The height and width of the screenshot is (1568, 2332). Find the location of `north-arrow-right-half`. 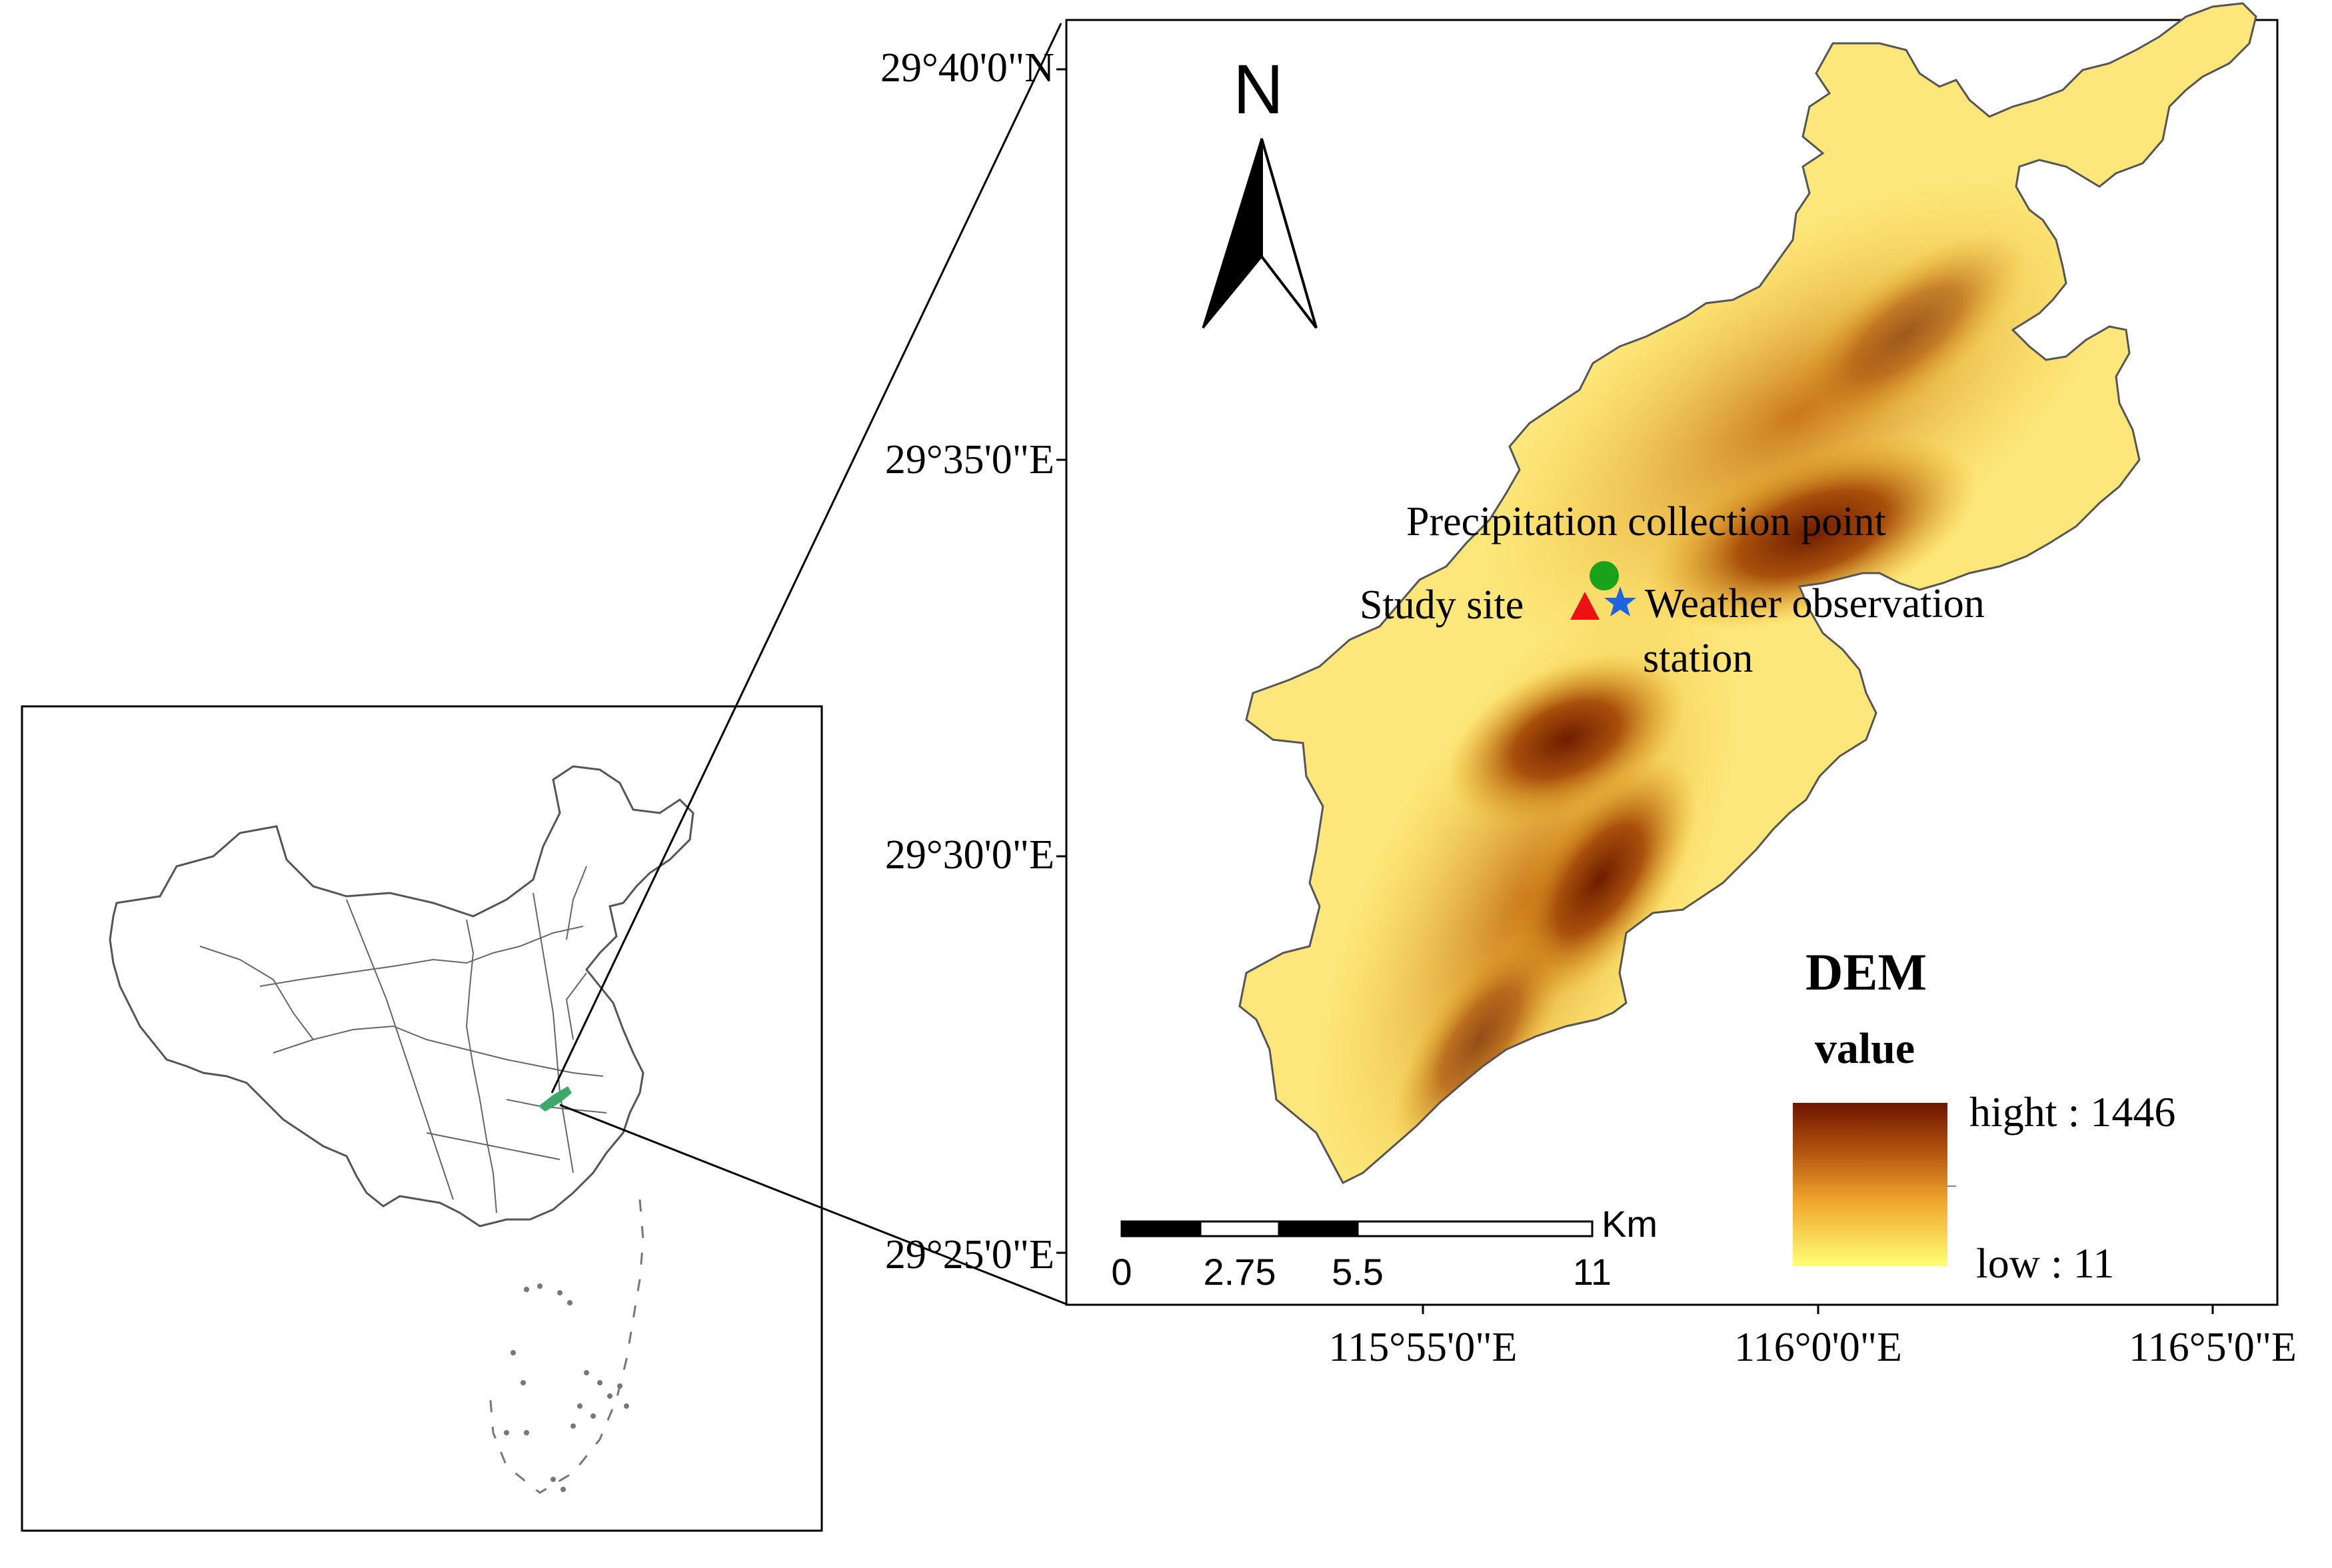

north-arrow-right-half is located at coordinates (1289, 234).